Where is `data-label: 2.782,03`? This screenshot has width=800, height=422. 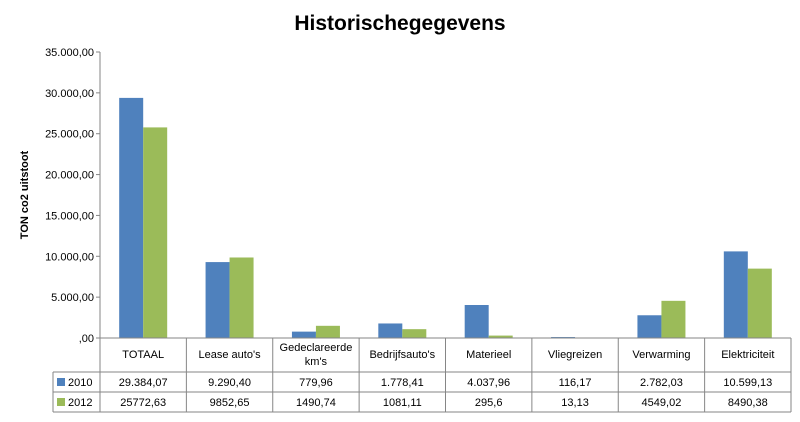
data-label: 2.782,03 is located at coordinates (661, 383).